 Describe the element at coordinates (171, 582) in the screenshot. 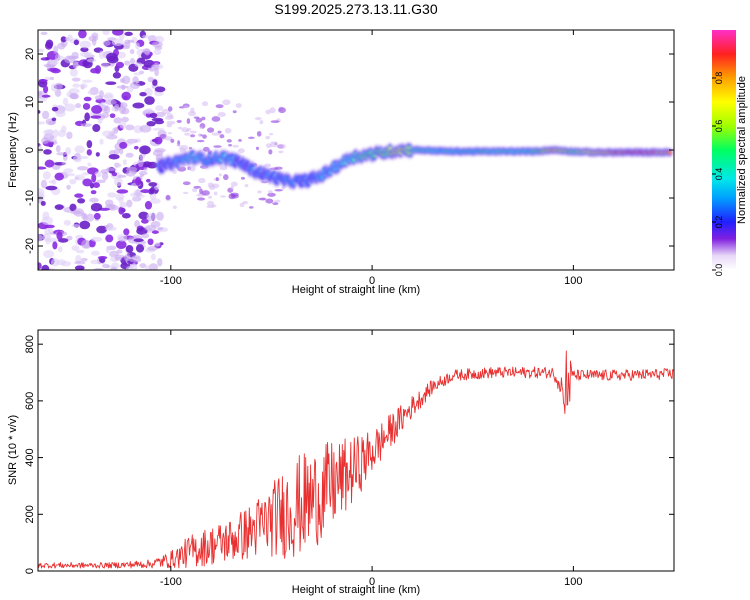

I see `x-tick-label: -100` at that location.